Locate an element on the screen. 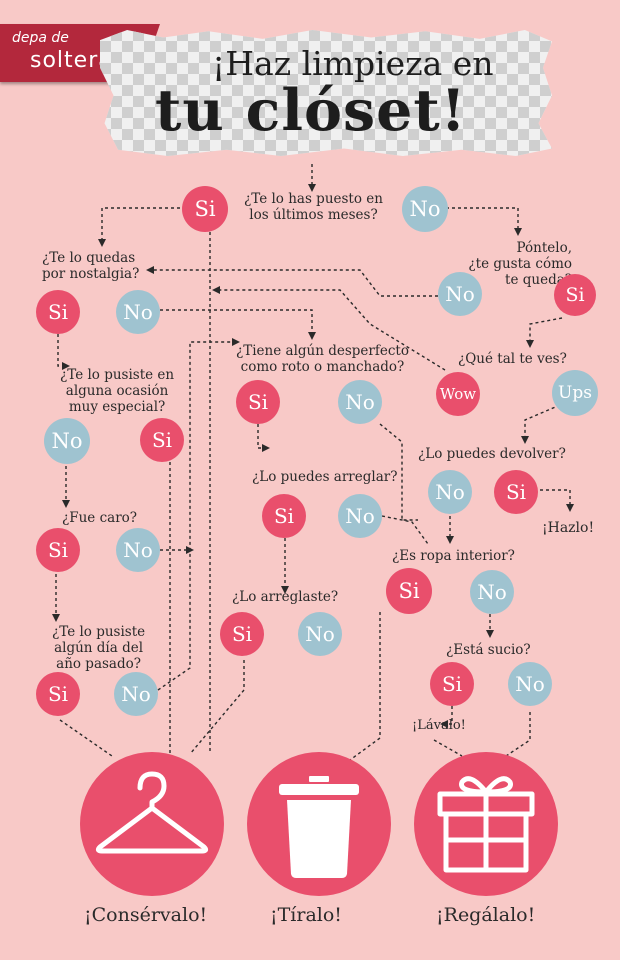 The height and width of the screenshot is (960, 620). line-si12-conservar is located at coordinates (86, 738).